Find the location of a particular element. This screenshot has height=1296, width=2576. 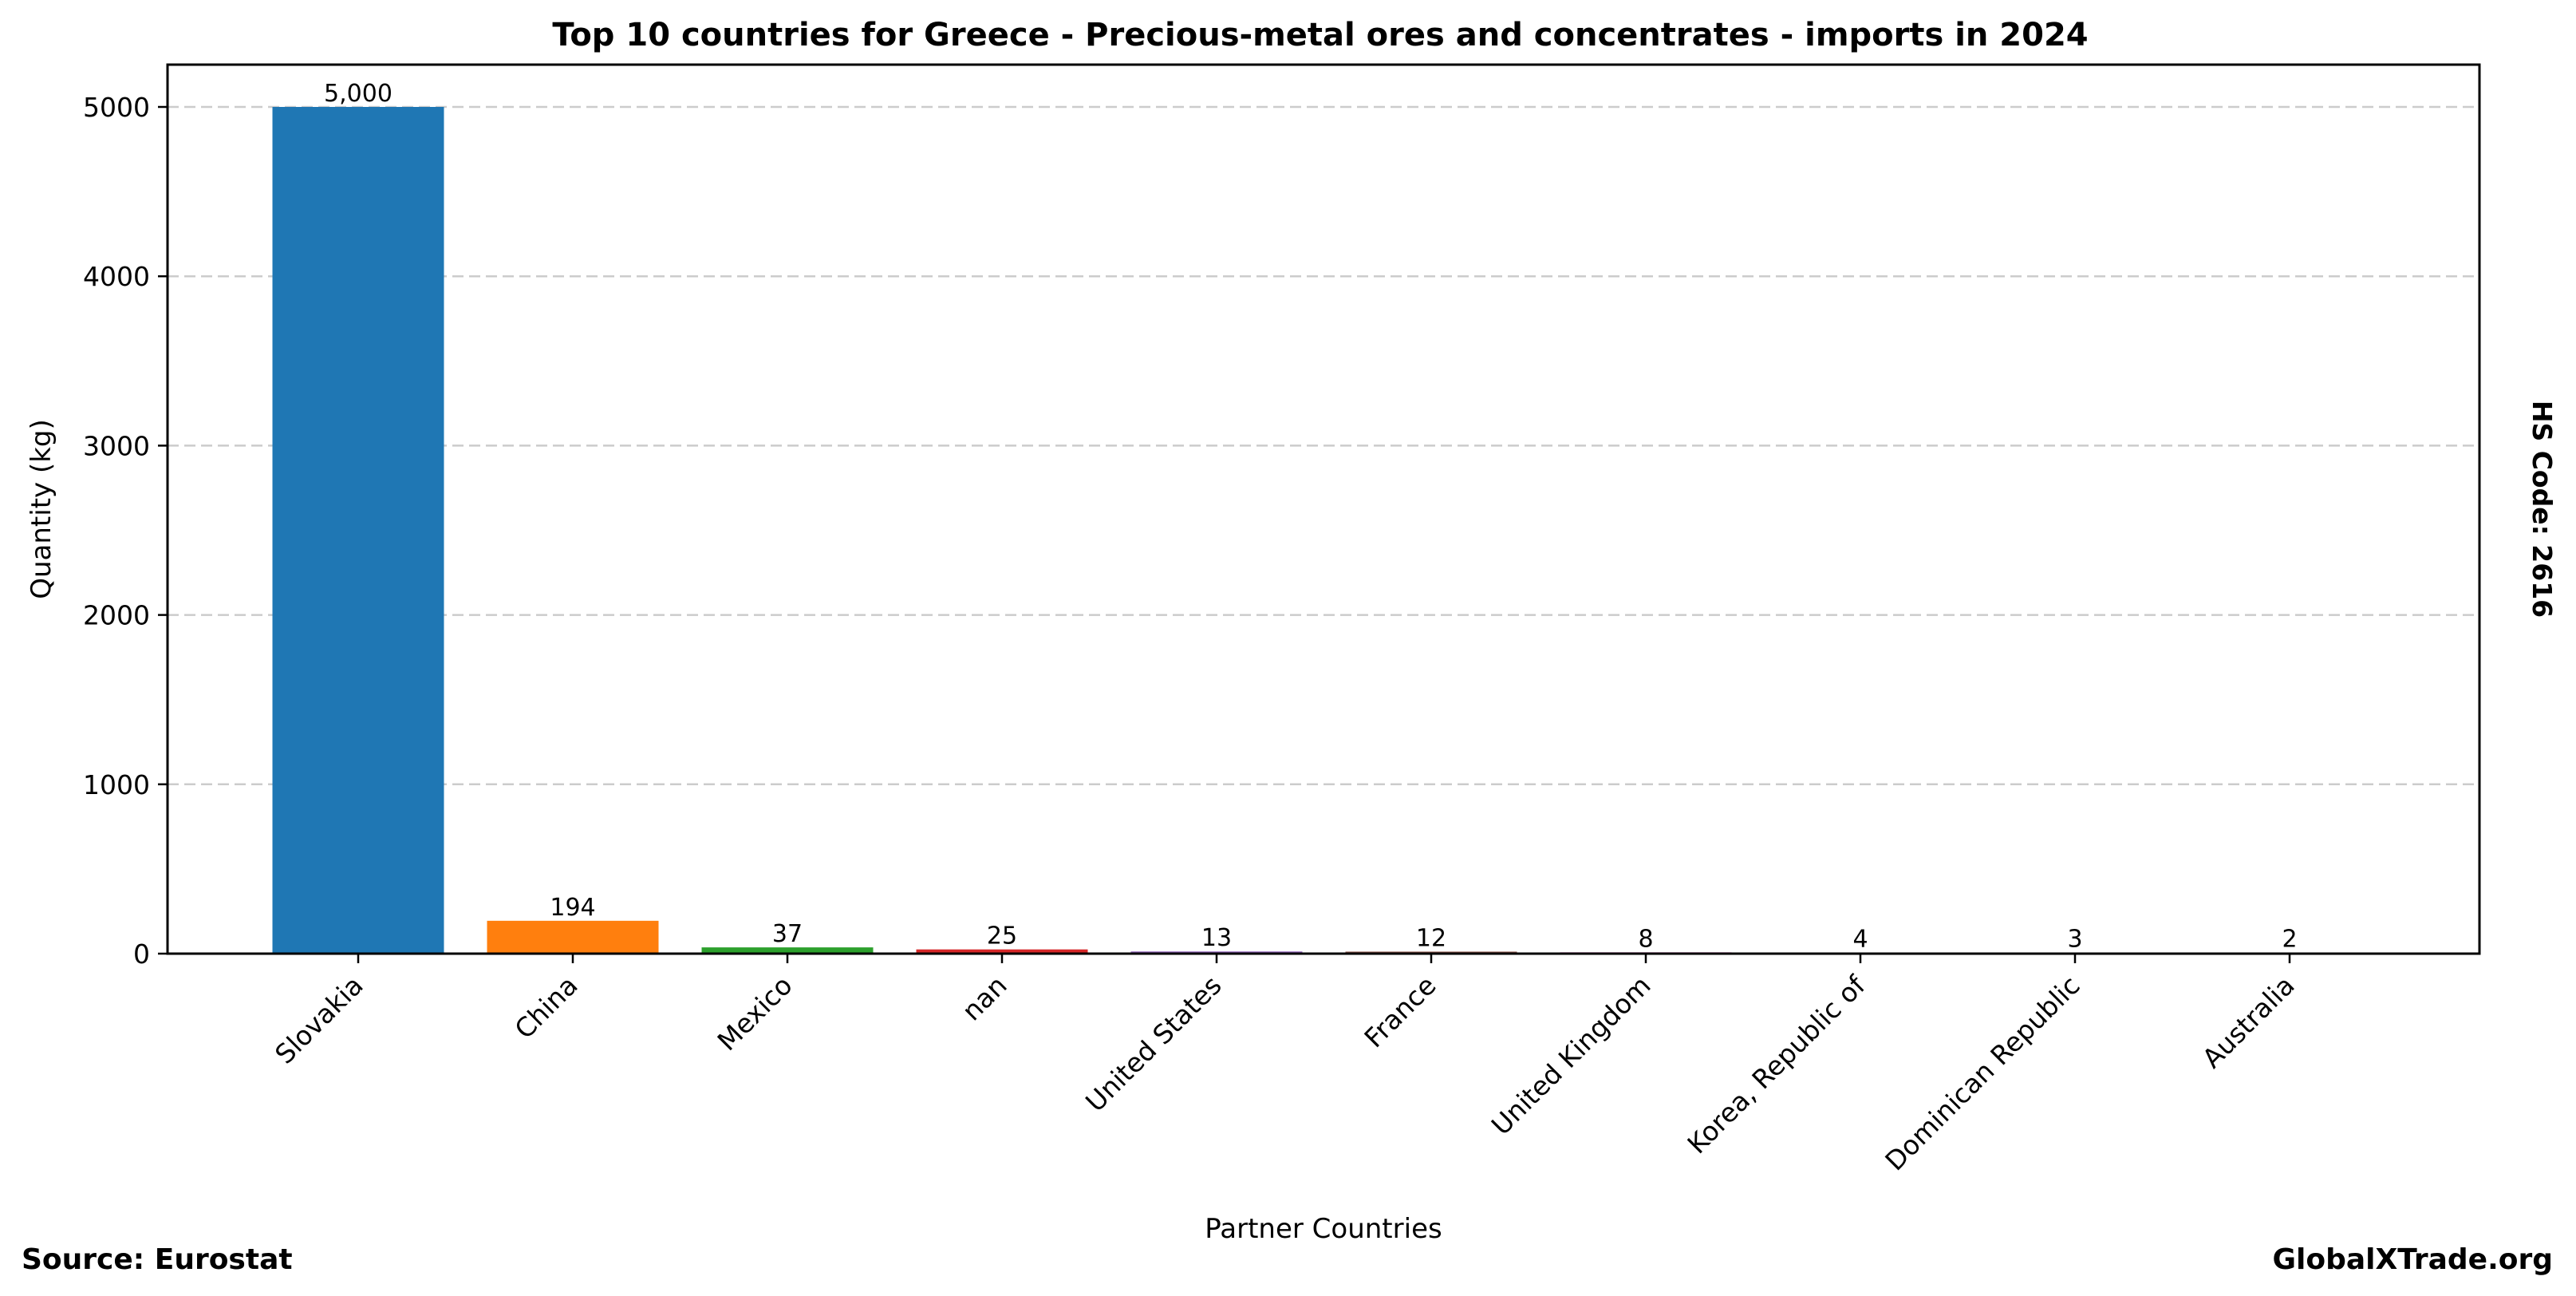

x-tick-label: Mexico is located at coordinates (755, 1013).